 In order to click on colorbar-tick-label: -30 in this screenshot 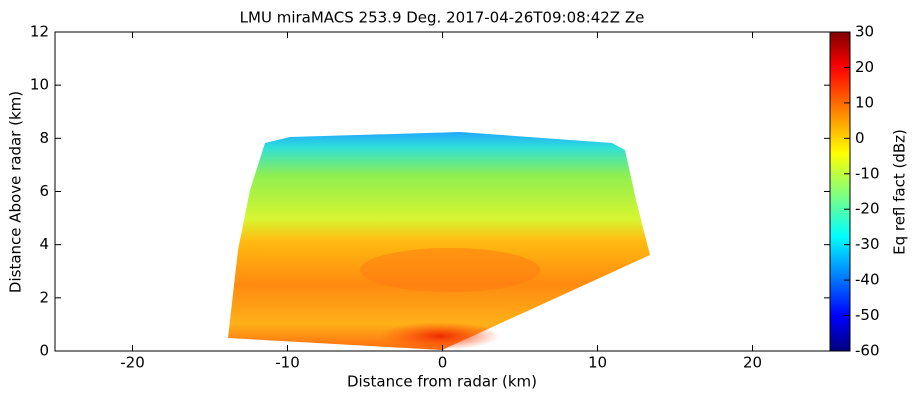, I will do `click(867, 244)`.